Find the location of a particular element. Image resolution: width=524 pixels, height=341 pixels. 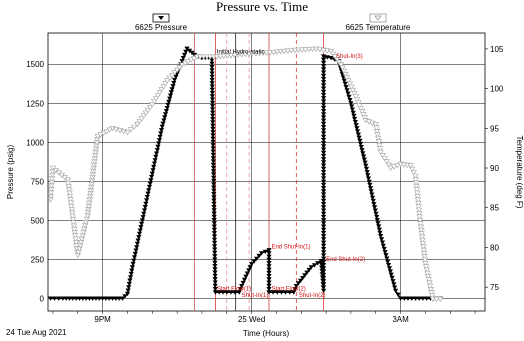

y-left-tick-label: 0 is located at coordinates (42, 299).